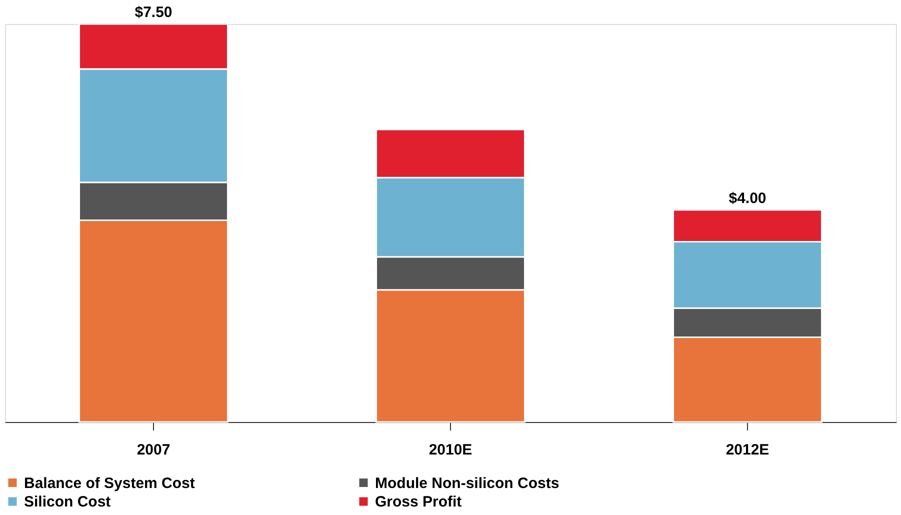 The height and width of the screenshot is (515, 901). Describe the element at coordinates (67, 502) in the screenshot. I see `legend-label: Silicon Cost` at that location.